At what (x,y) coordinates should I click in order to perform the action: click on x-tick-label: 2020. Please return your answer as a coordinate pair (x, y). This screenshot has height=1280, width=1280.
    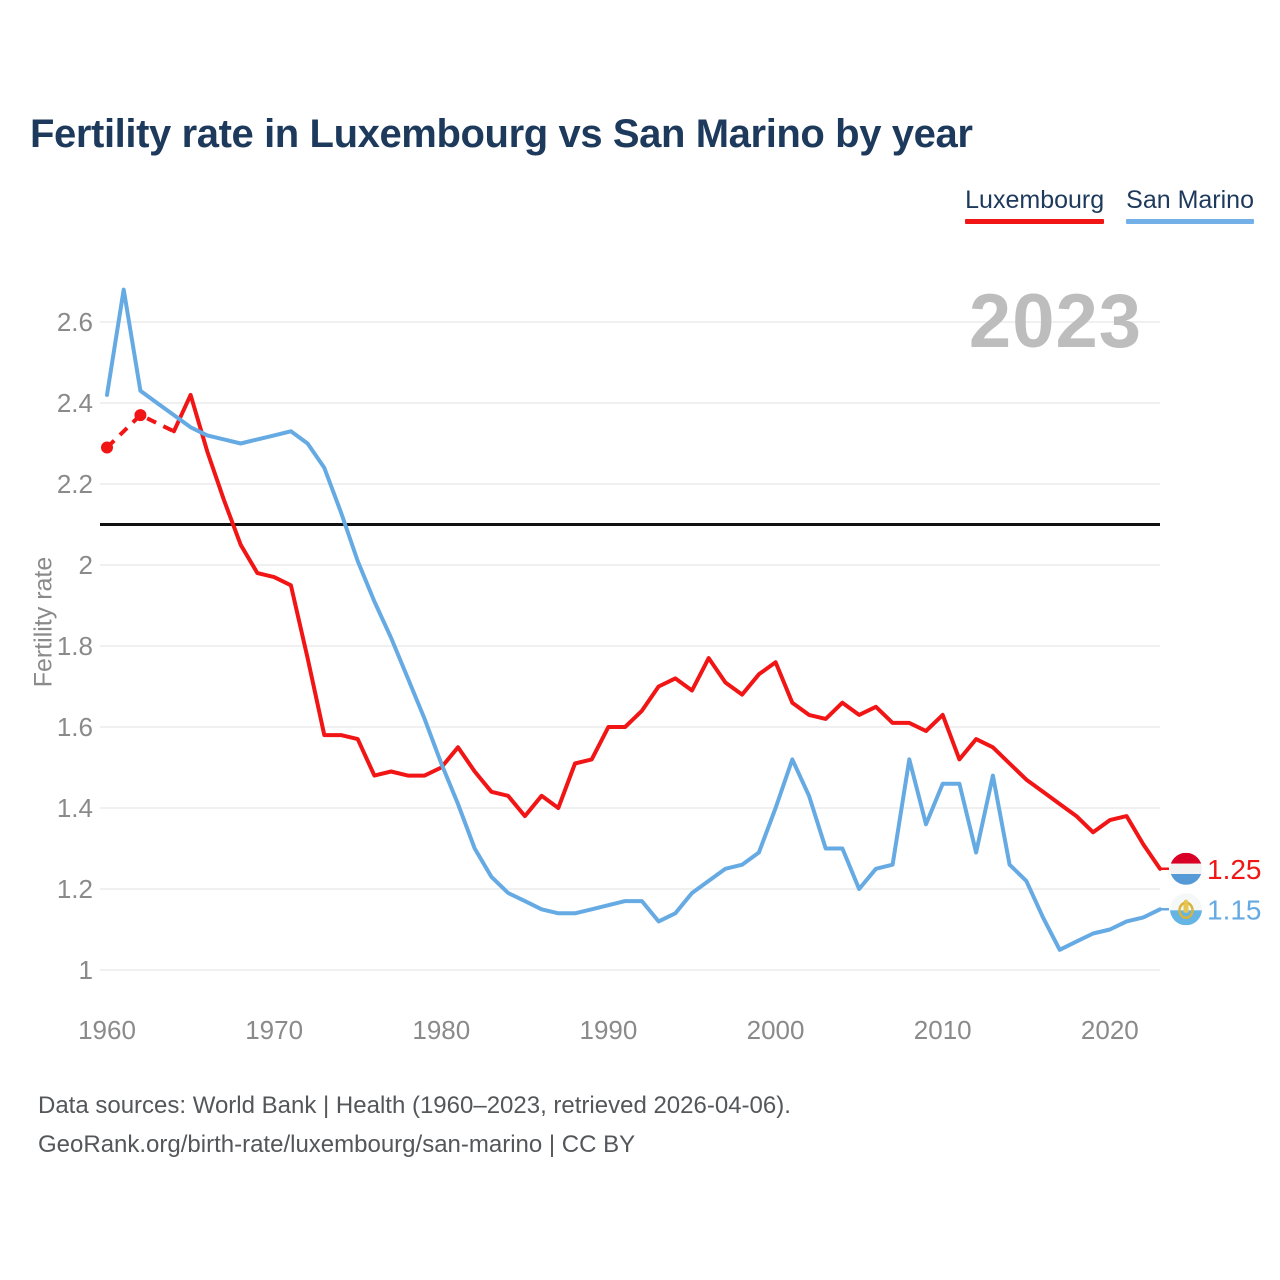
    Looking at the image, I should click on (1110, 1030).